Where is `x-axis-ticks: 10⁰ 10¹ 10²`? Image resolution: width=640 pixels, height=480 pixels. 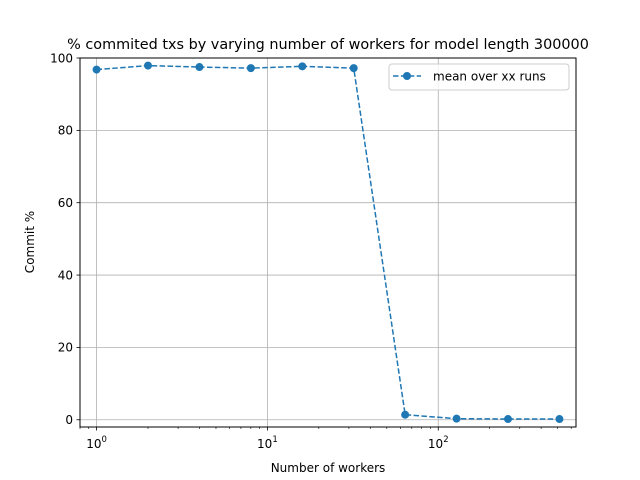 x-axis-ticks: 10⁰ 10¹ 10² is located at coordinates (325, 439).